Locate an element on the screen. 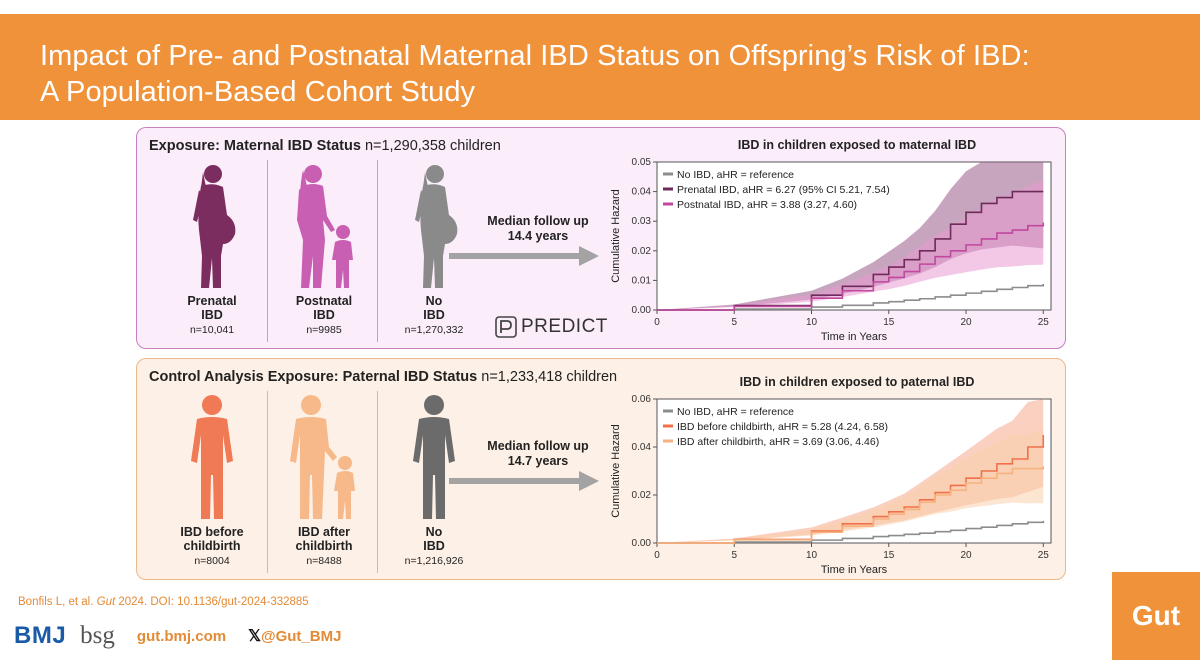  title-line-2: A Population-Based Cohort Study is located at coordinates (258, 92).